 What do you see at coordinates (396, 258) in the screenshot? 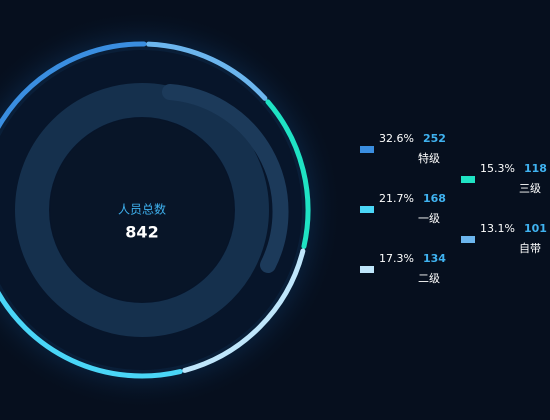
I see `legend-percent: 17.3%` at bounding box center [396, 258].